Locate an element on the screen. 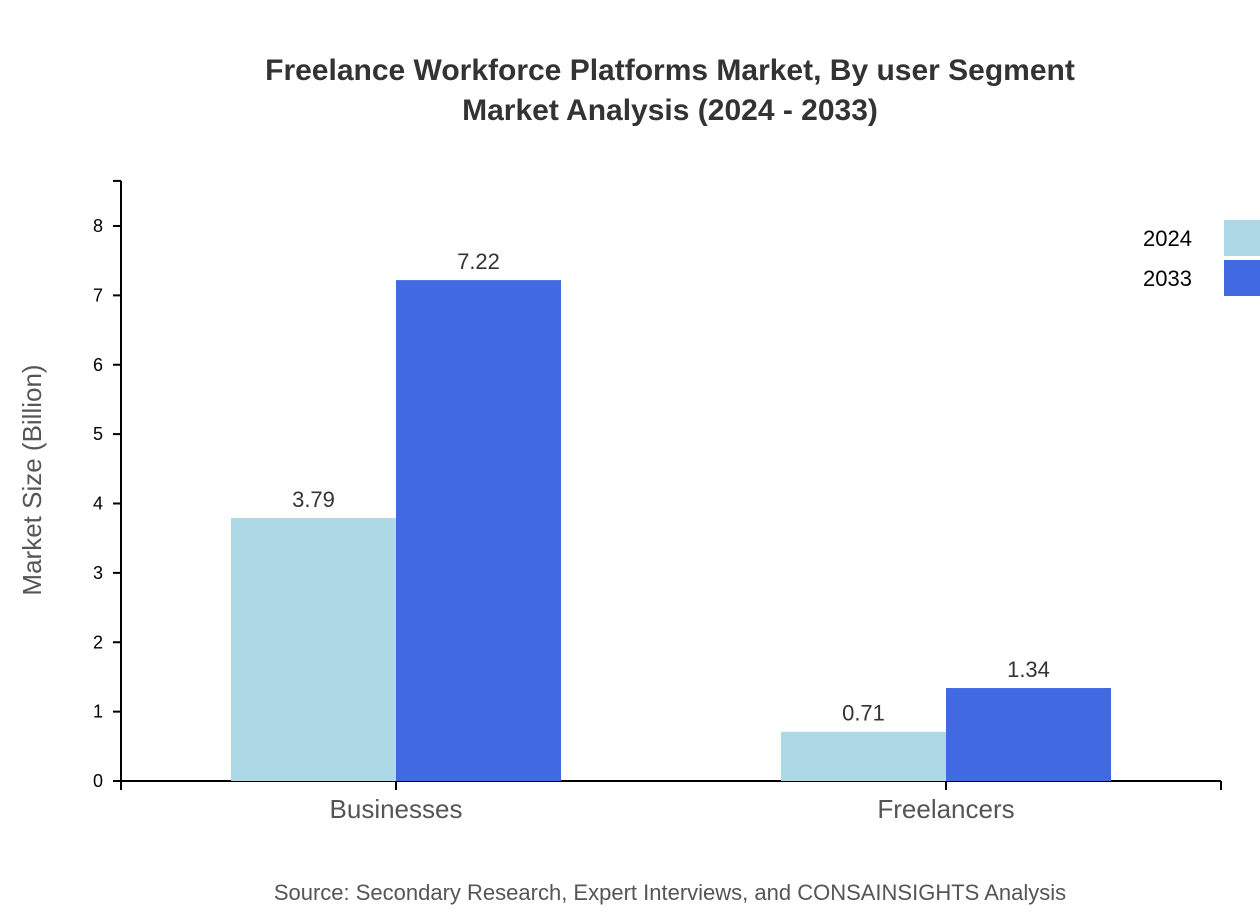  y-axis-label: Market Size (Billion) is located at coordinates (32, 479).